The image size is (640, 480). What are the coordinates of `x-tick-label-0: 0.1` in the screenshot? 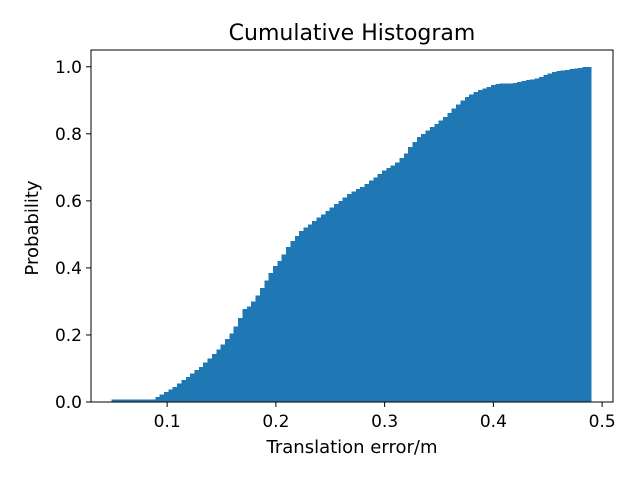 It's located at (167, 422).